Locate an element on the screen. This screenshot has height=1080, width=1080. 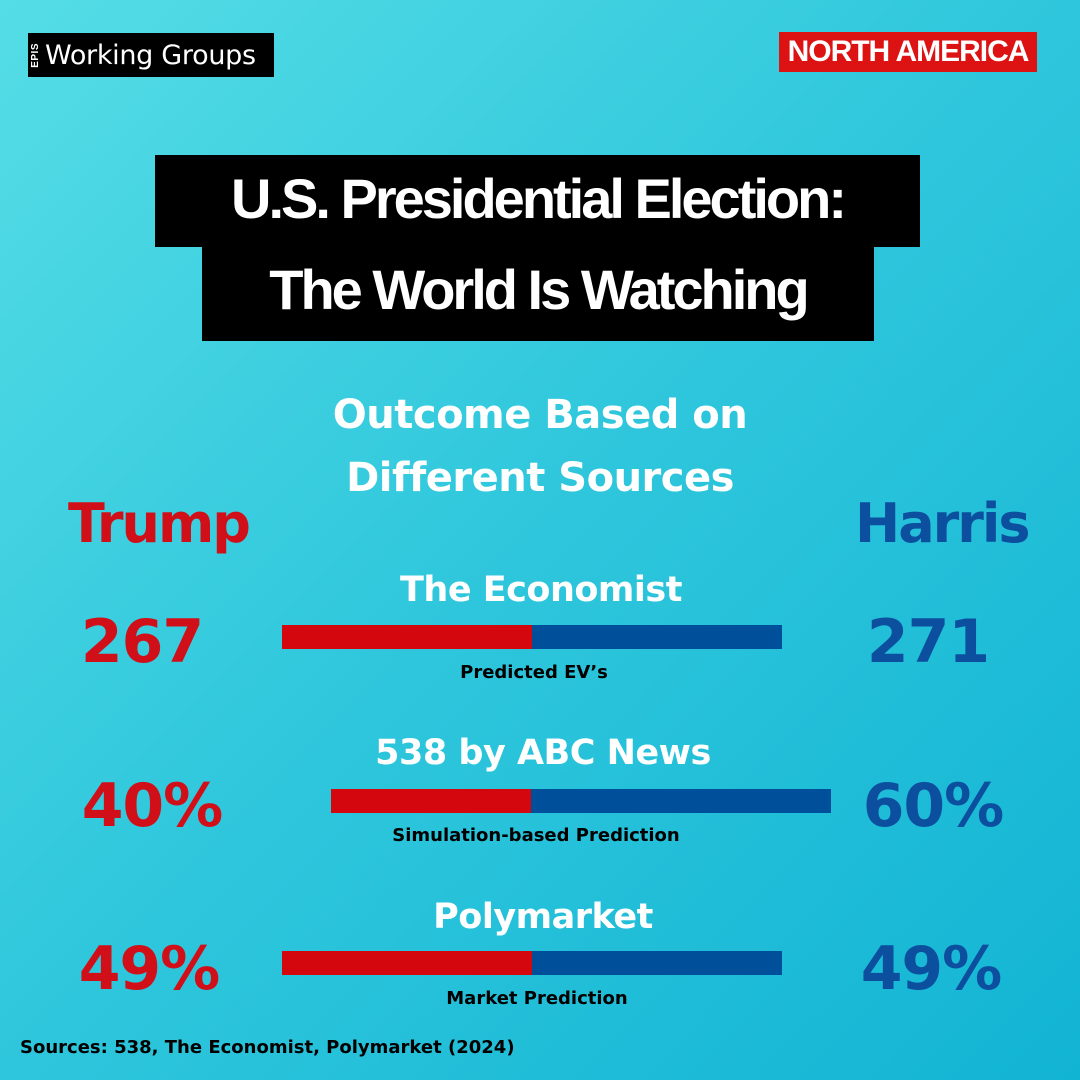
row-polymarket-trump-segment is located at coordinates (407, 963).